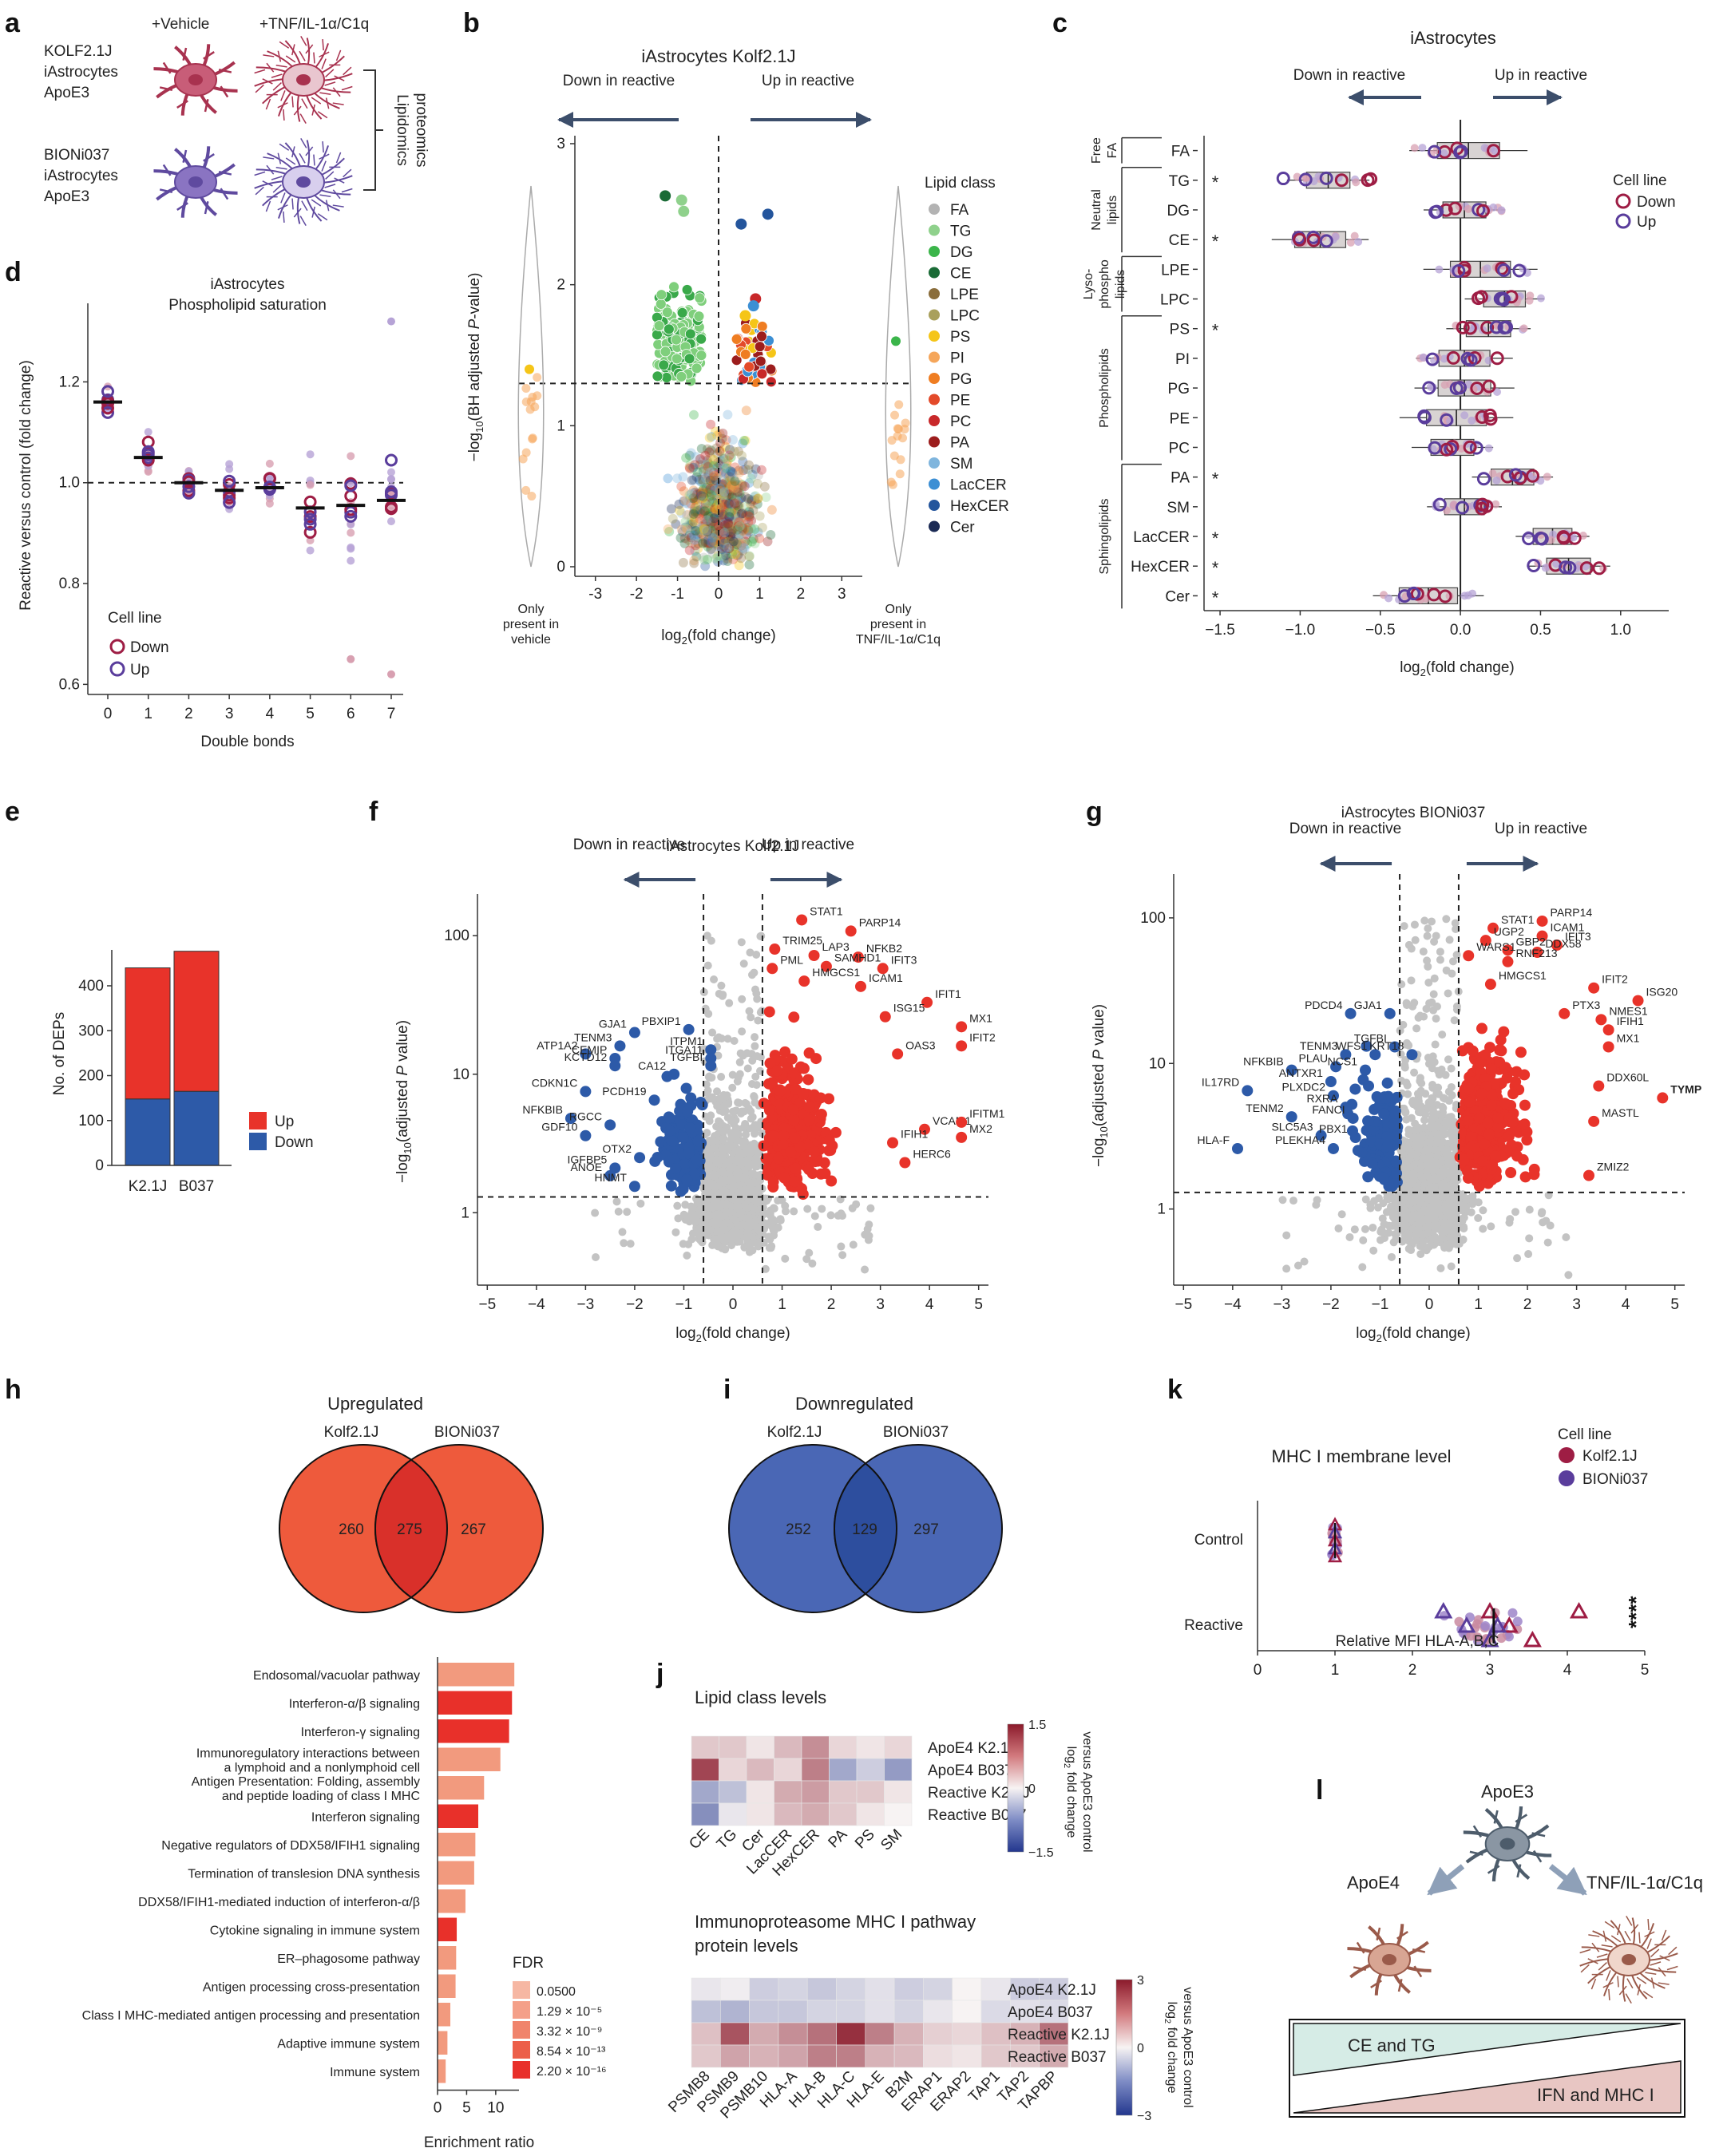 The image size is (1731, 2156). What do you see at coordinates (934, 463) in the screenshot?
I see `legend-marker-SM` at bounding box center [934, 463].